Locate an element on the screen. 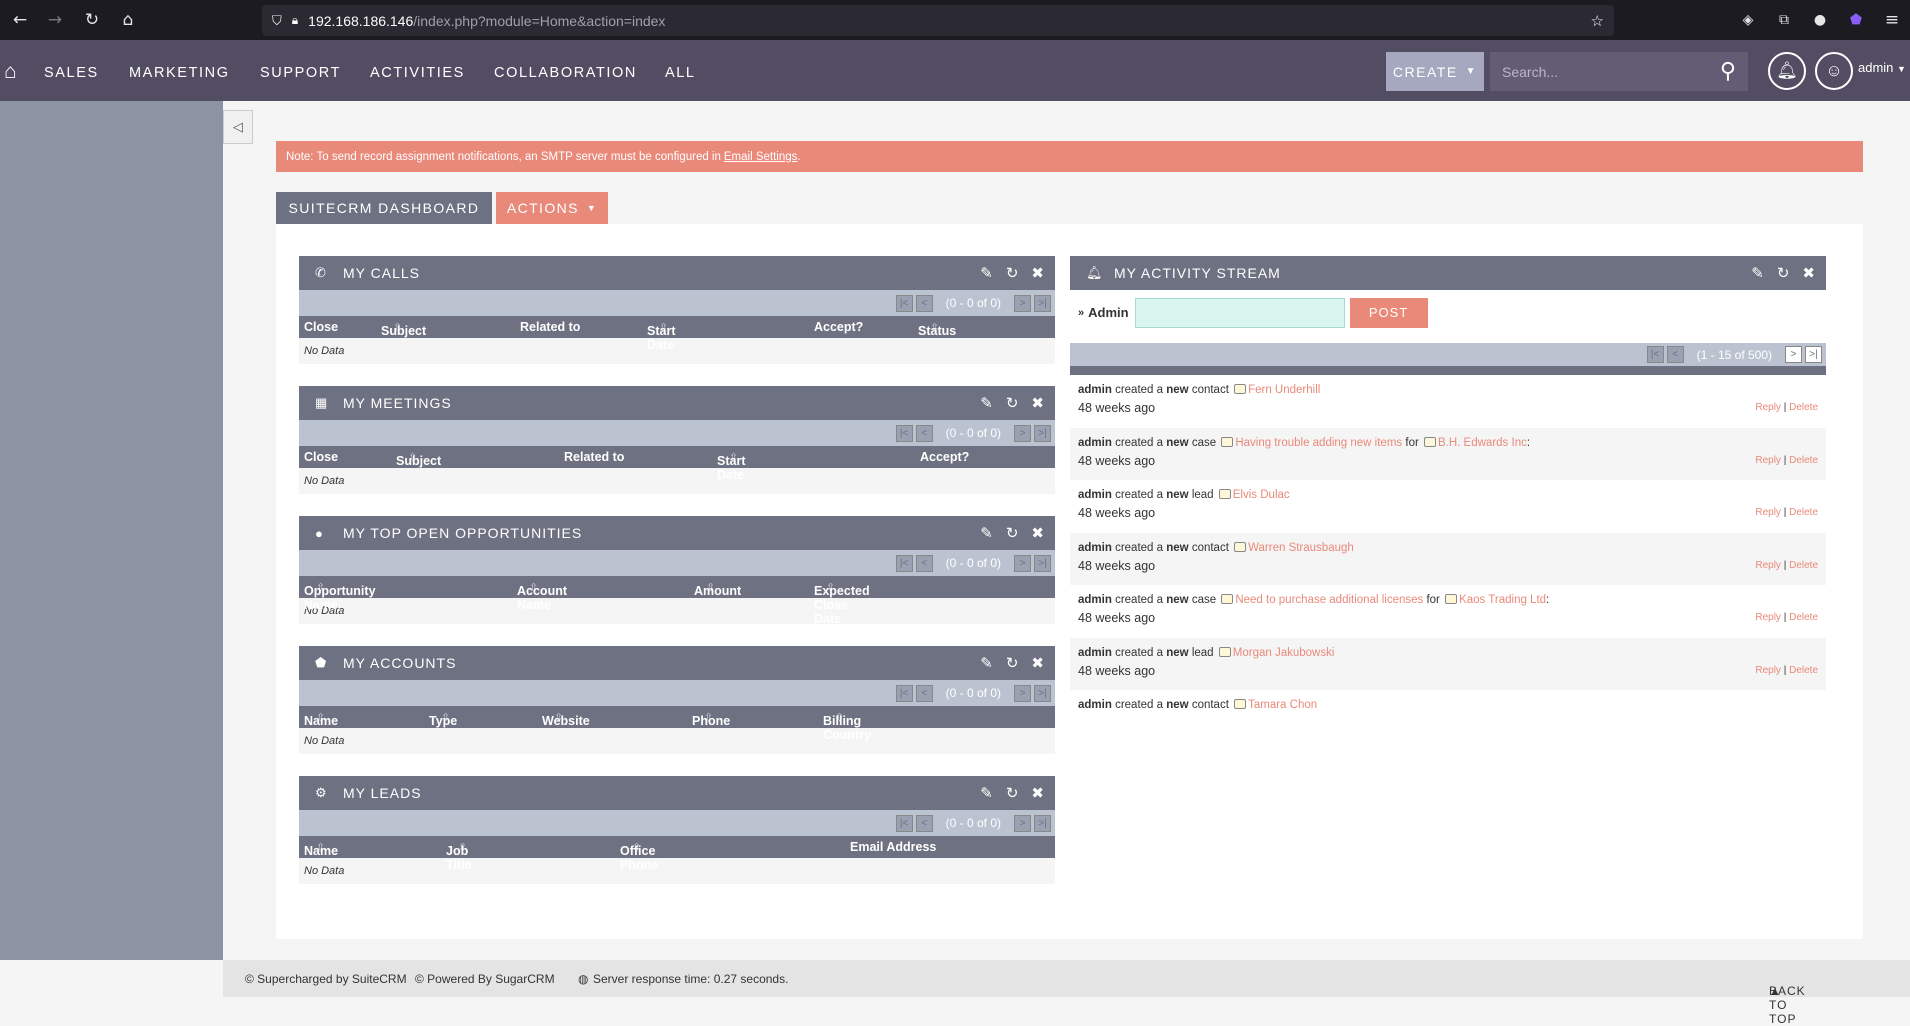 The image size is (1910, 1026). column-expected-close-date: Expected Close Date ⇳ is located at coordinates (842, 604).